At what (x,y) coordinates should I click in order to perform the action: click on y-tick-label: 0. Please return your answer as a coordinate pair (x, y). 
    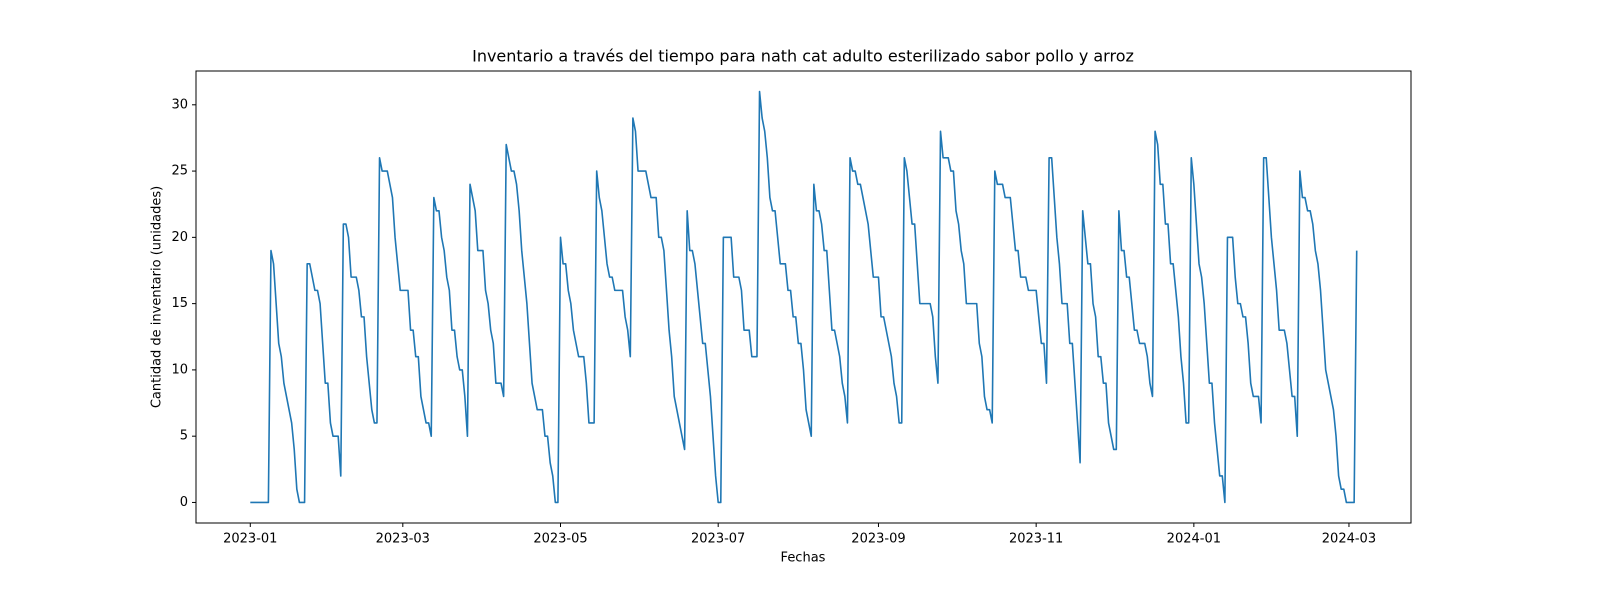
    Looking at the image, I should click on (184, 502).